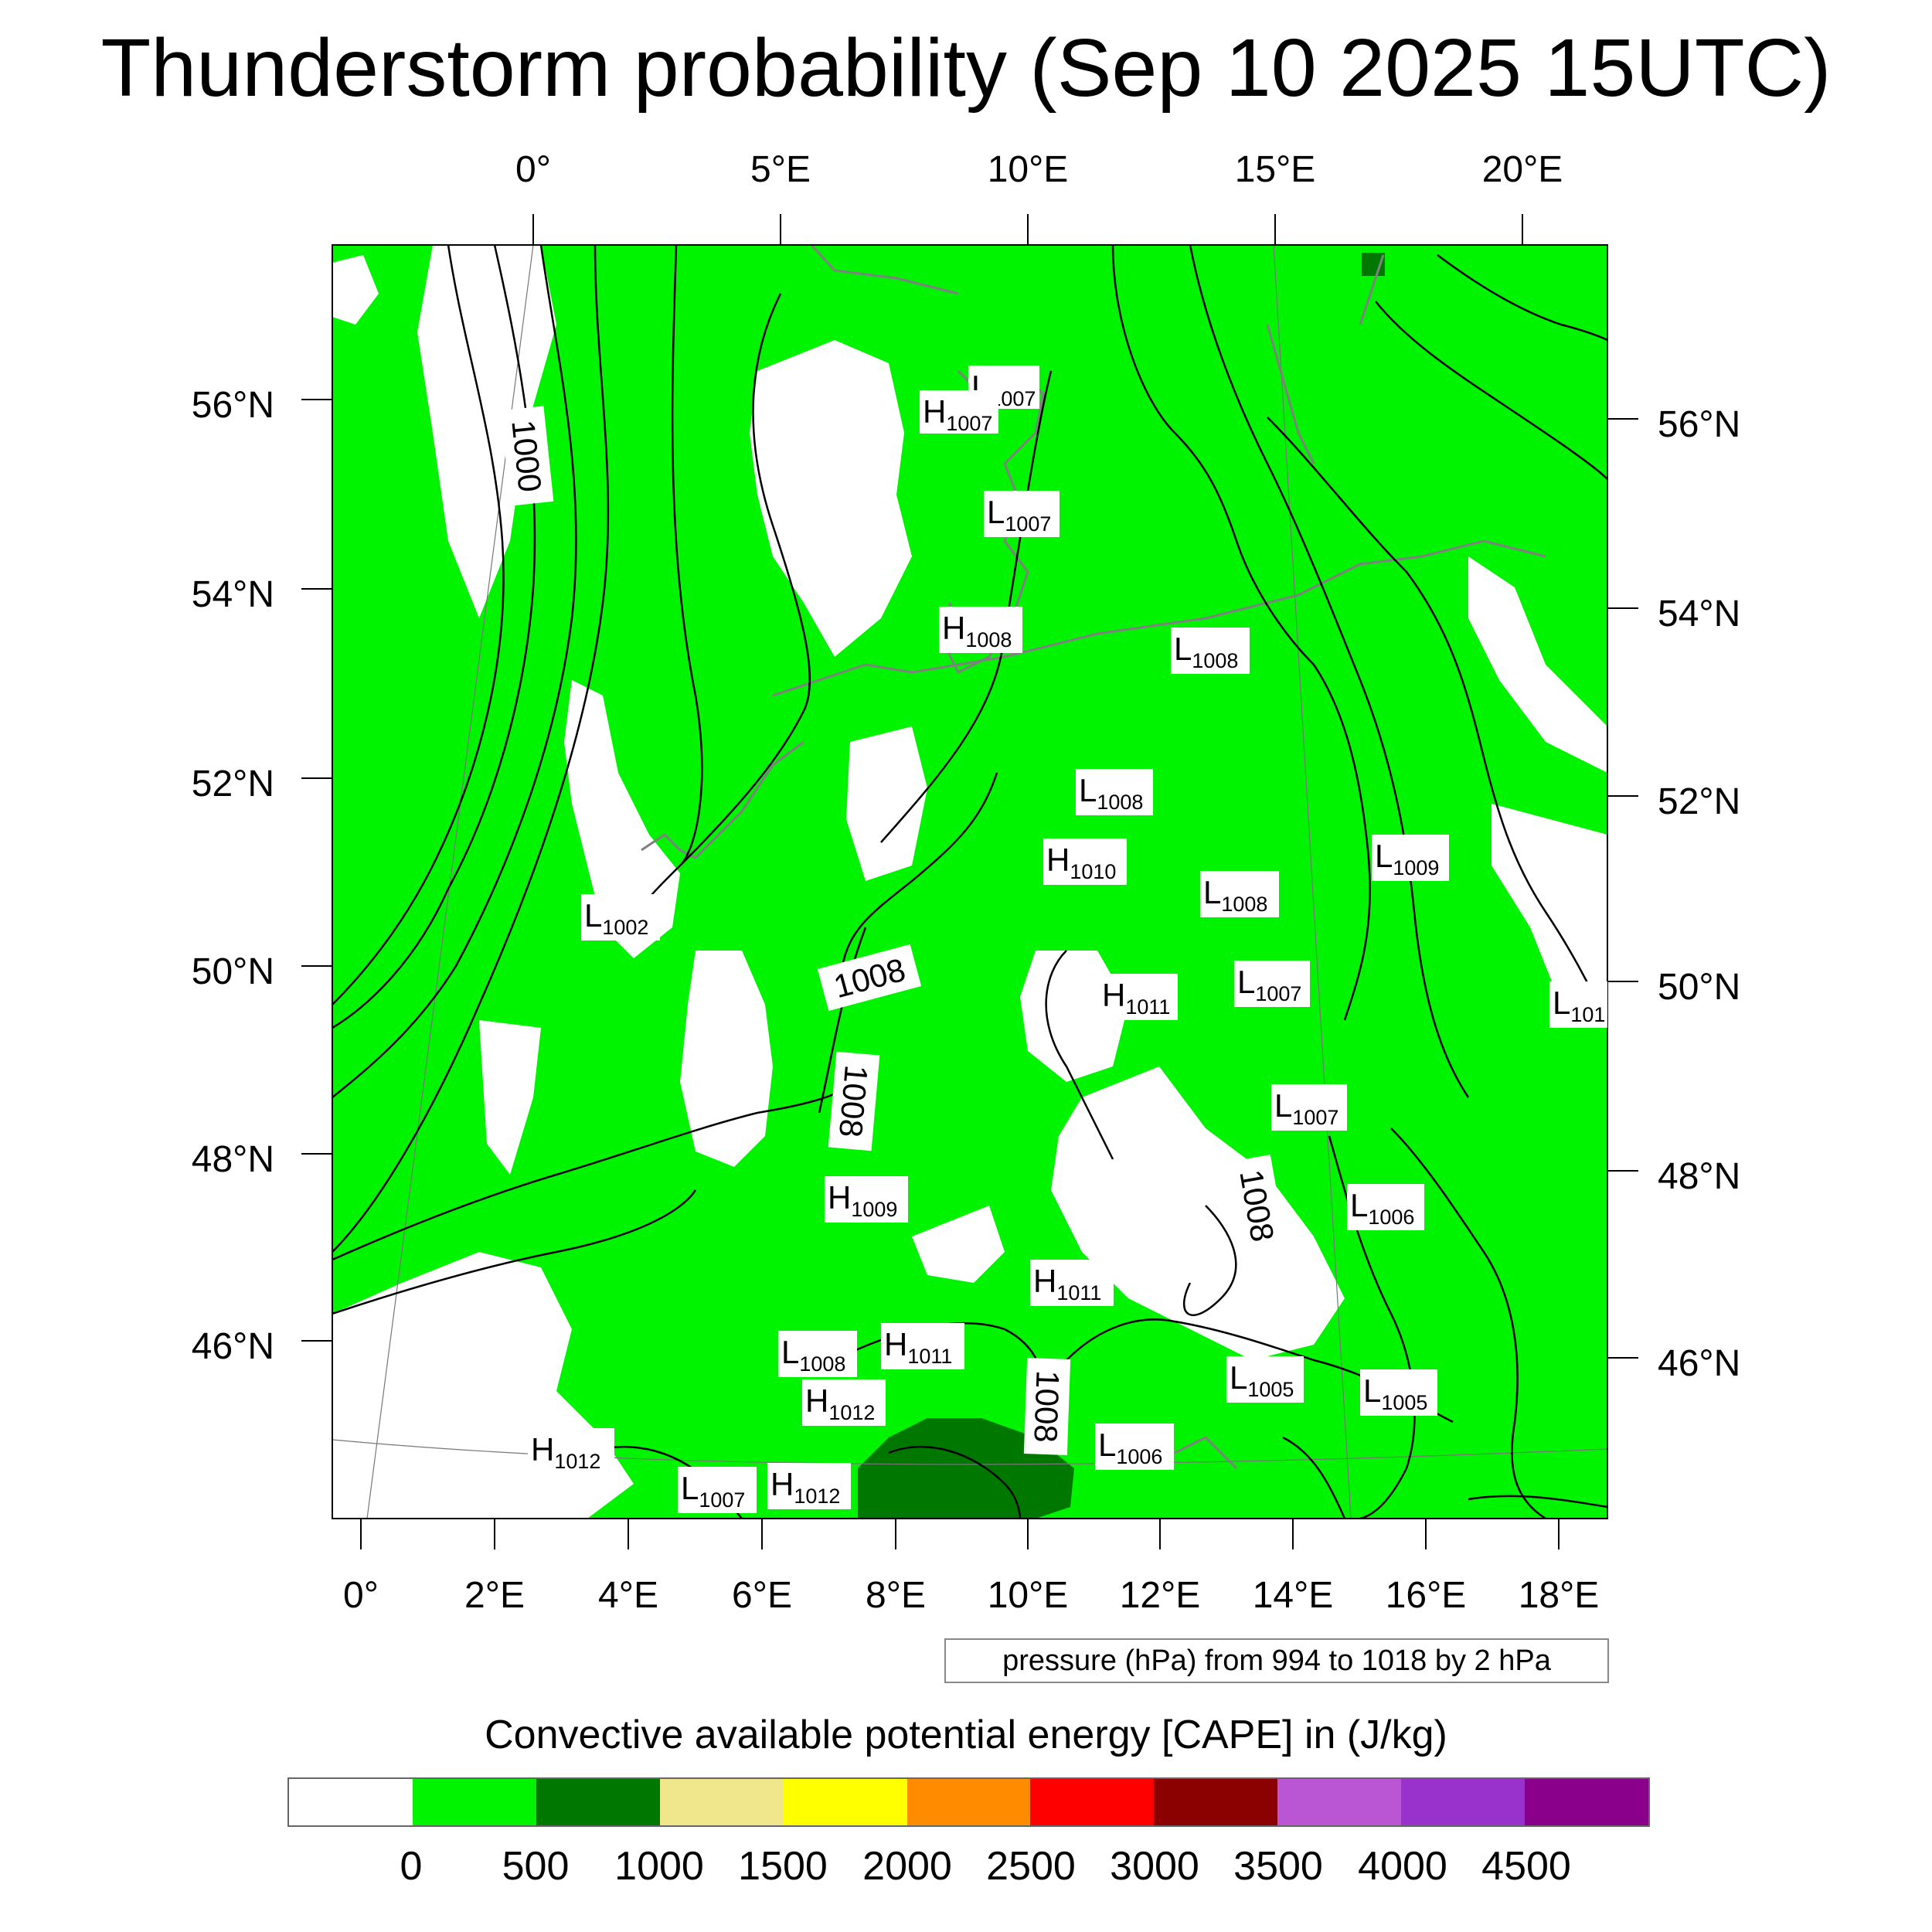 This screenshot has height=1932, width=1932. Describe the element at coordinates (1699, 1363) in the screenshot. I see `right-lat-label: 46°N` at that location.